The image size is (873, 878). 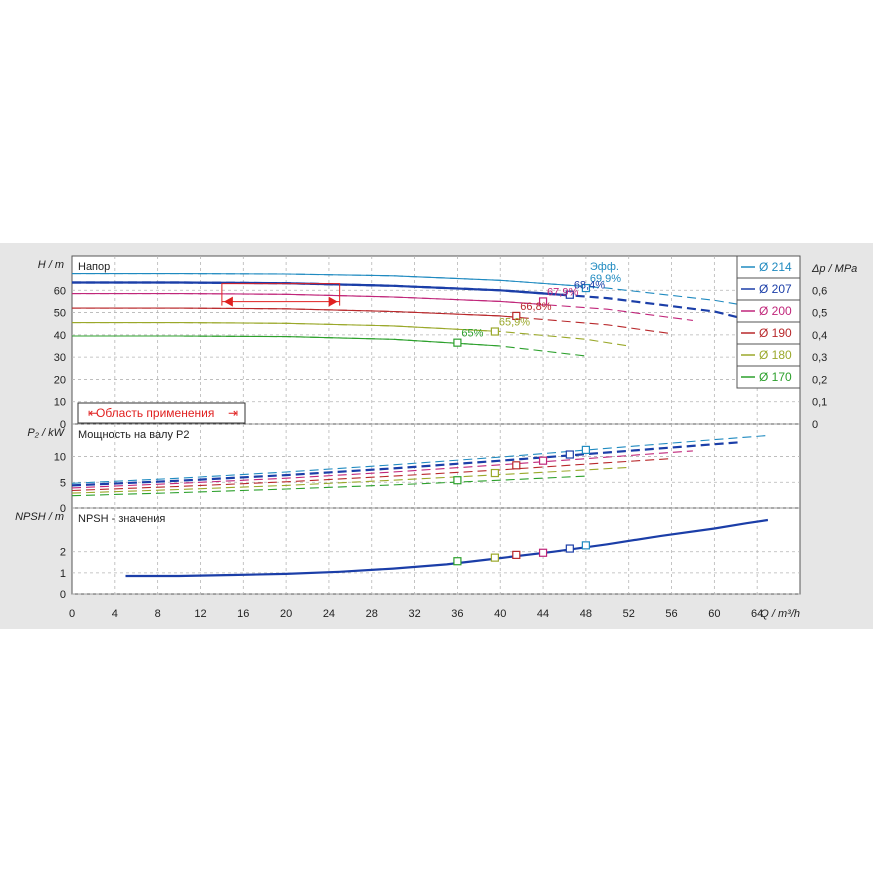 What do you see at coordinates (60, 380) in the screenshot?
I see `head-y-tick-label: 20` at bounding box center [60, 380].